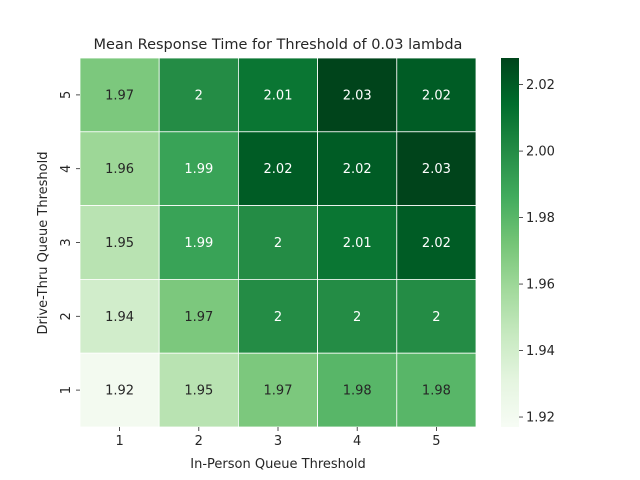  What do you see at coordinates (66, 95) in the screenshot?
I see `y-tick-label: 5` at bounding box center [66, 95].